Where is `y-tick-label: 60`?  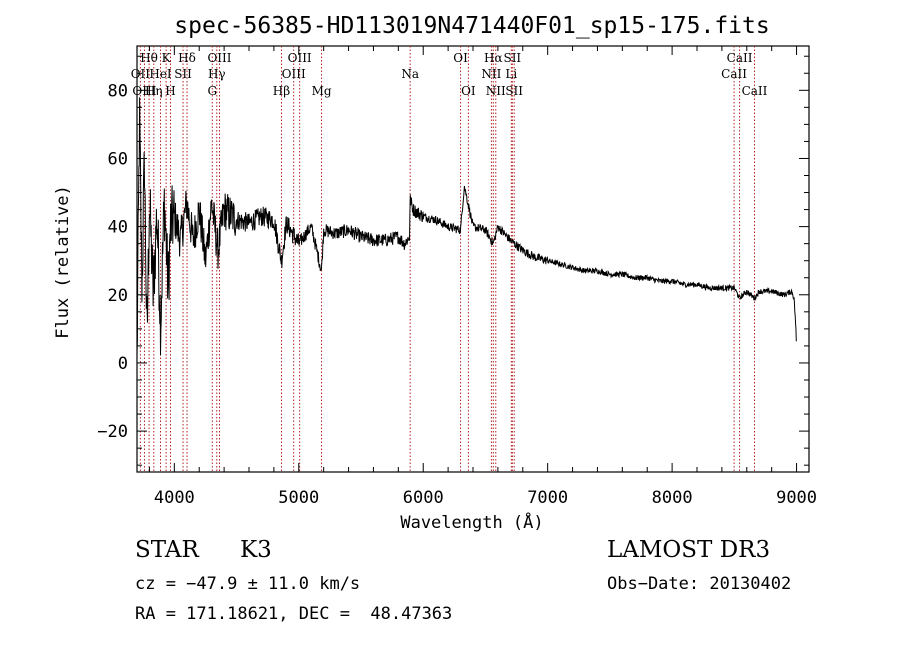
y-tick-label: 60 is located at coordinates (118, 159).